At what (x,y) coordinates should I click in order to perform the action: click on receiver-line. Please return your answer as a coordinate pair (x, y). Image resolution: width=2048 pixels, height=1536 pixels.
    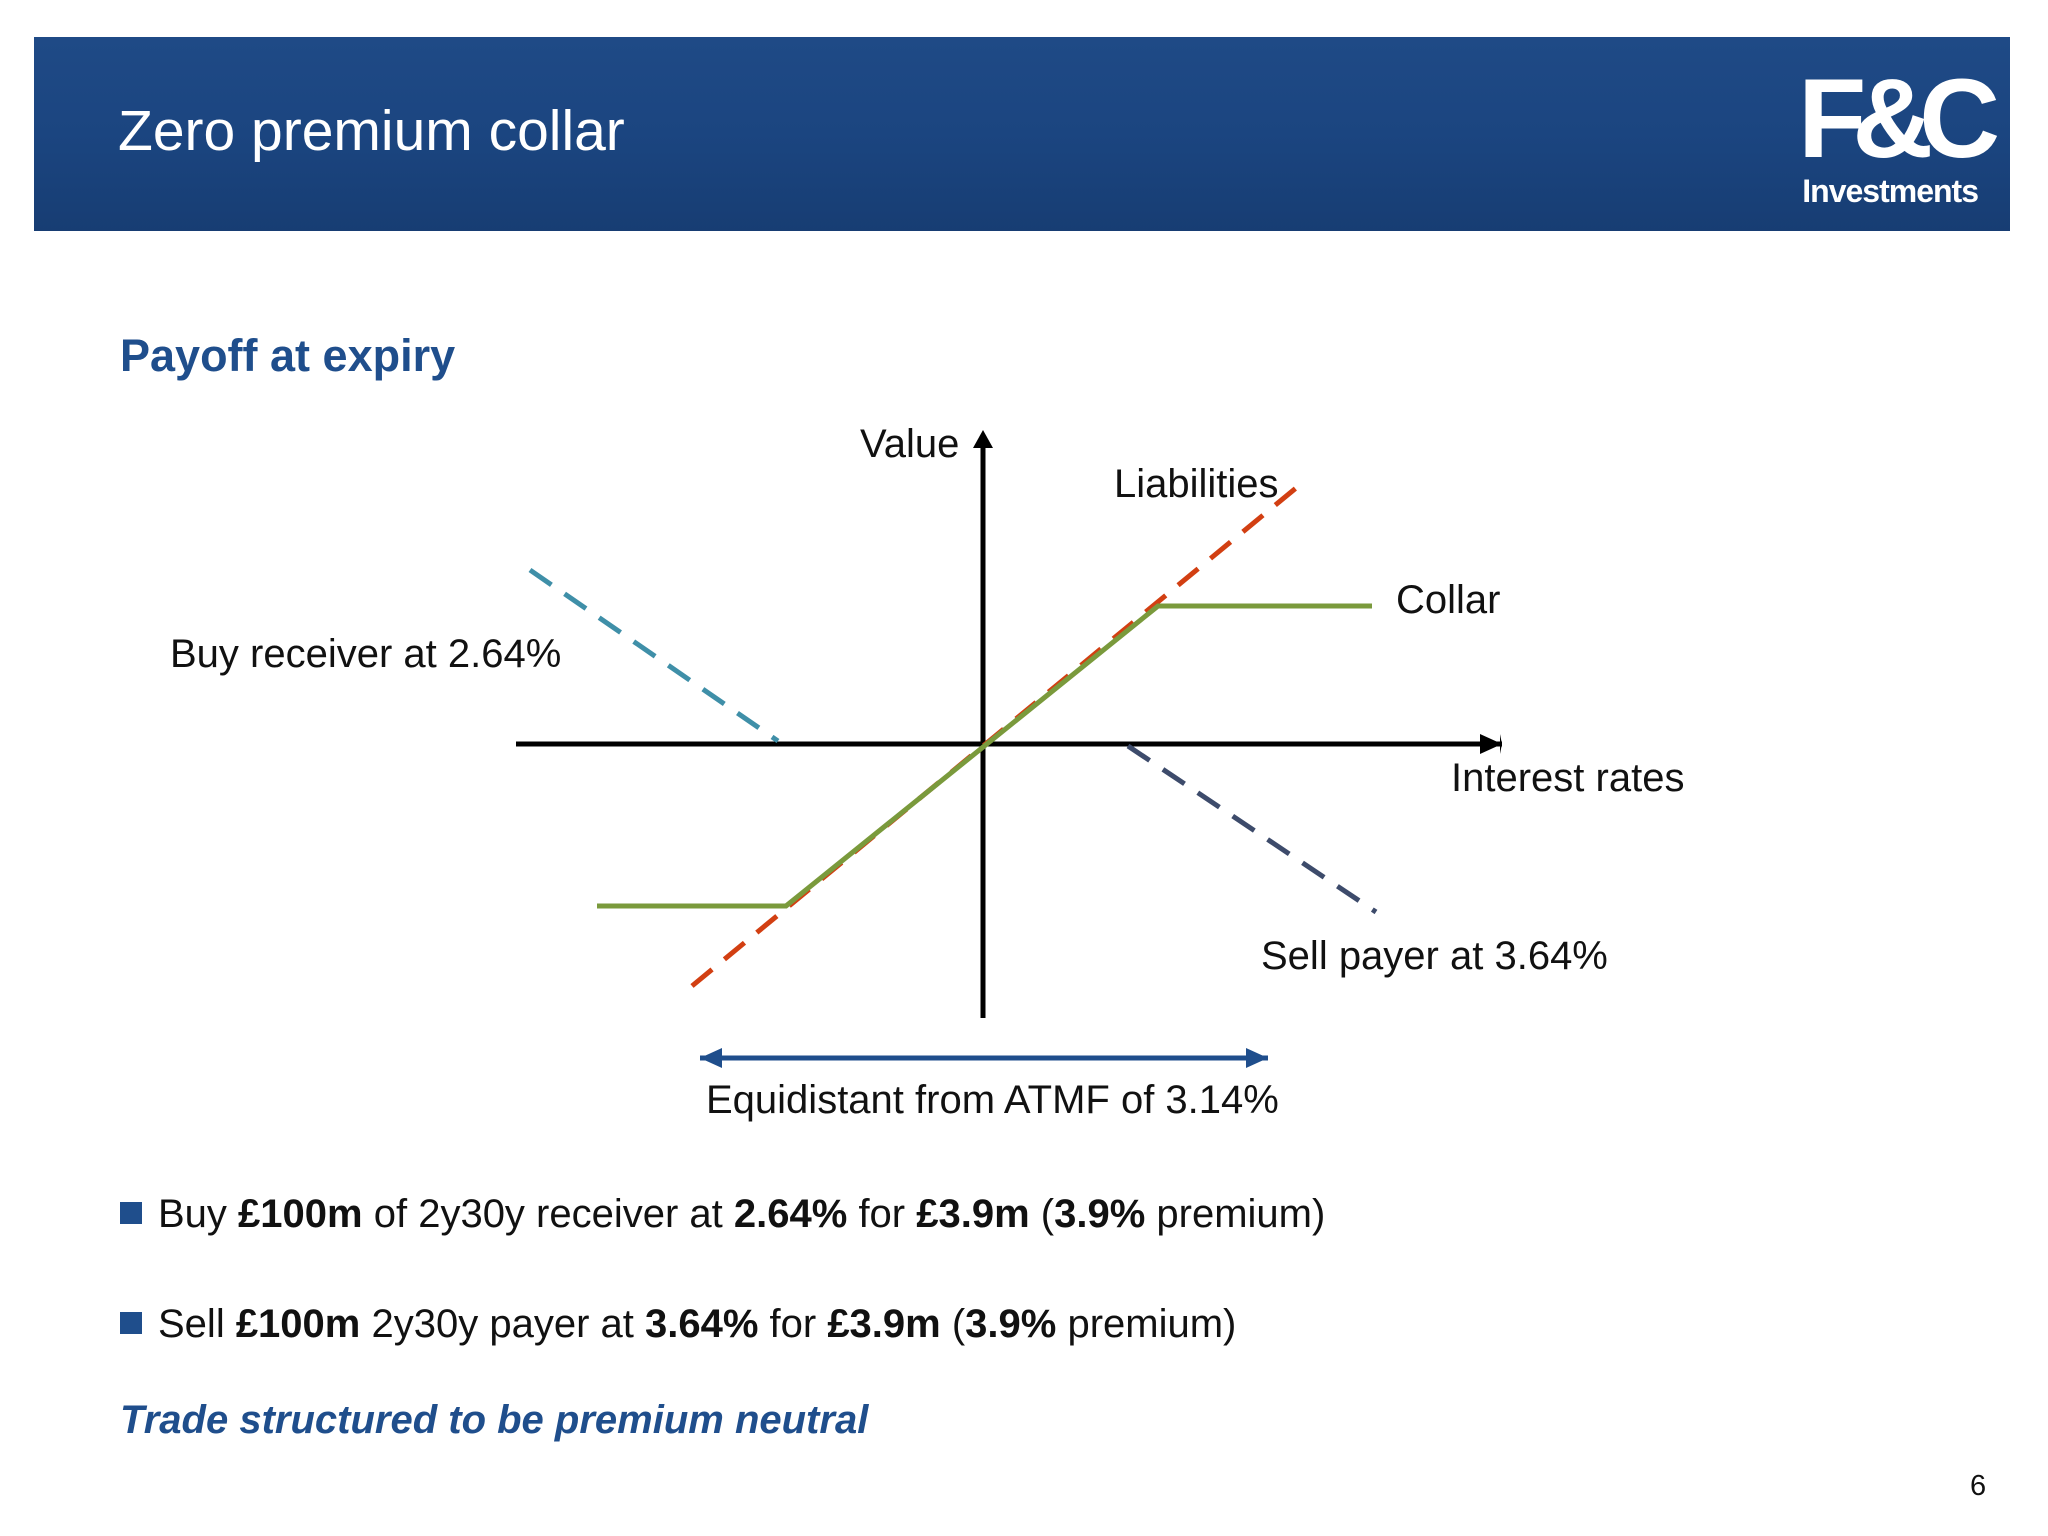
    Looking at the image, I should click on (654, 655).